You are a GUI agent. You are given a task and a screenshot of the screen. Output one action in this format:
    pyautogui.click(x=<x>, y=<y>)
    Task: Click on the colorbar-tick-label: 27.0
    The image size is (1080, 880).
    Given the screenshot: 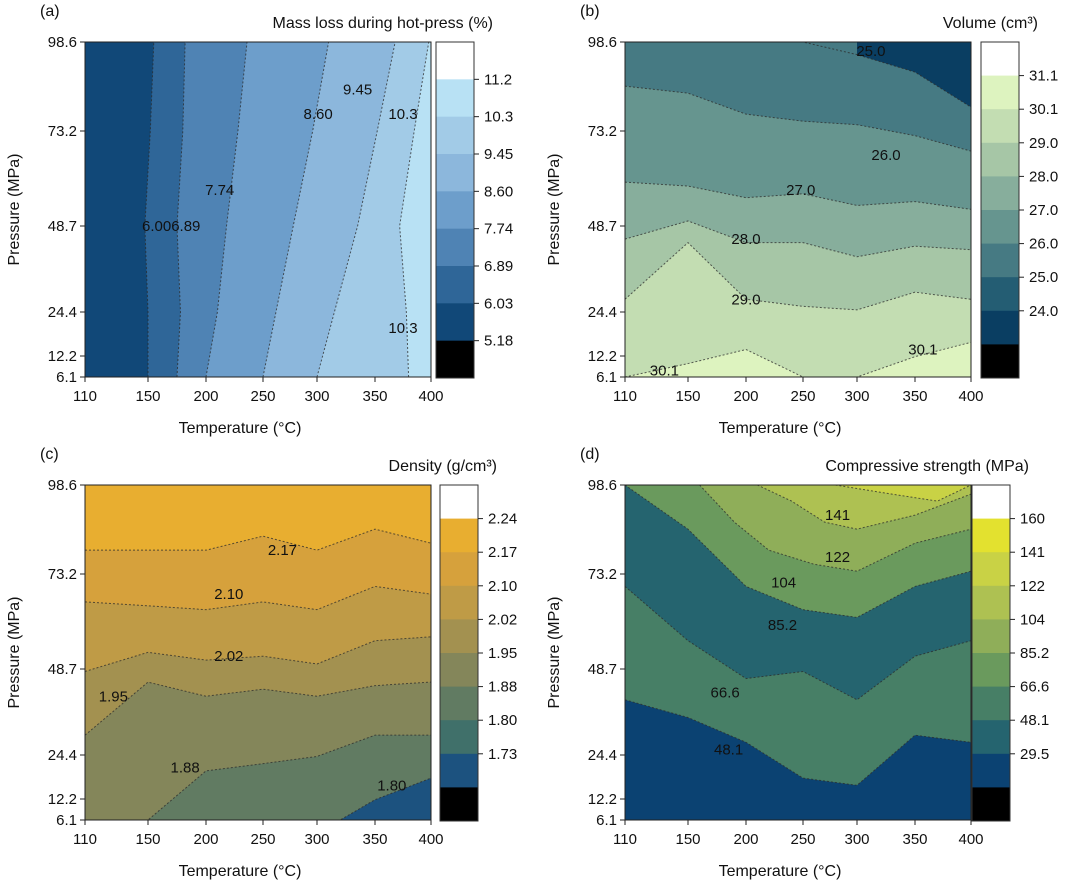 What is the action you would take?
    pyautogui.click(x=1043, y=210)
    